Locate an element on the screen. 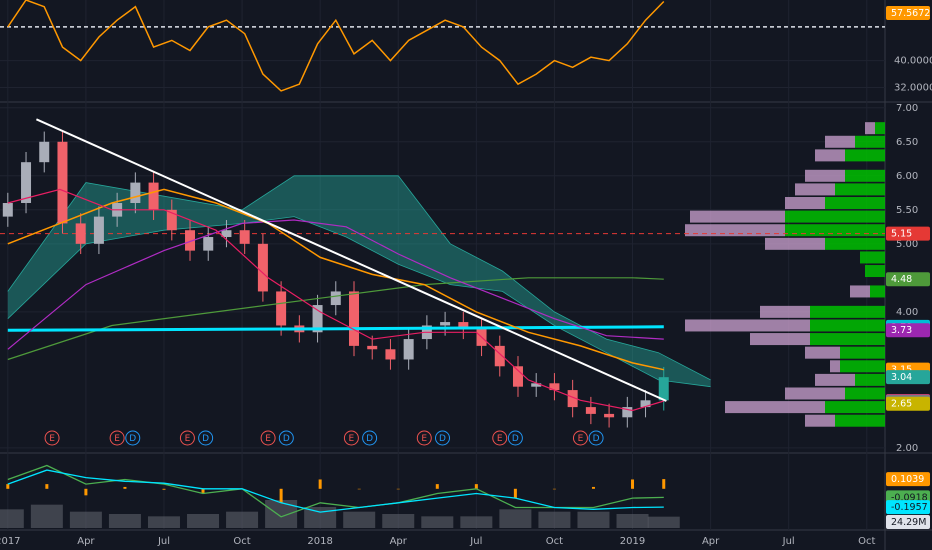 Image resolution: width=932 pixels, height=550 pixels. y-tick-label: 40.0000 is located at coordinates (913, 61).